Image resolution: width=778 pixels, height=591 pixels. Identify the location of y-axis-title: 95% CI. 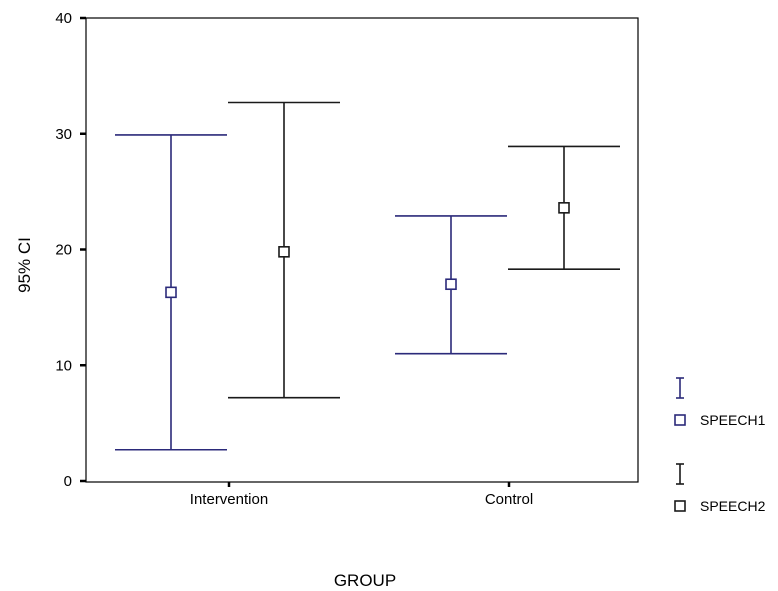
(24, 265).